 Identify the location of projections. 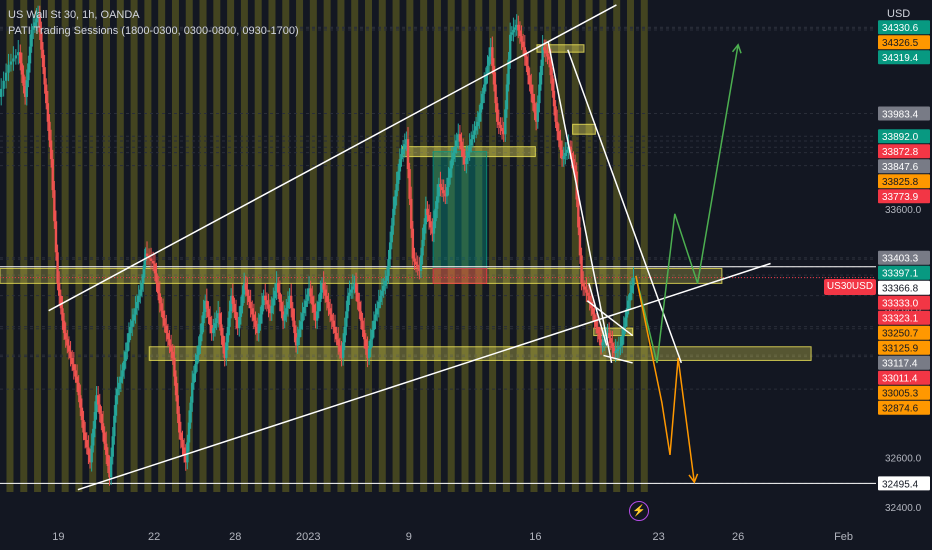
(688, 263).